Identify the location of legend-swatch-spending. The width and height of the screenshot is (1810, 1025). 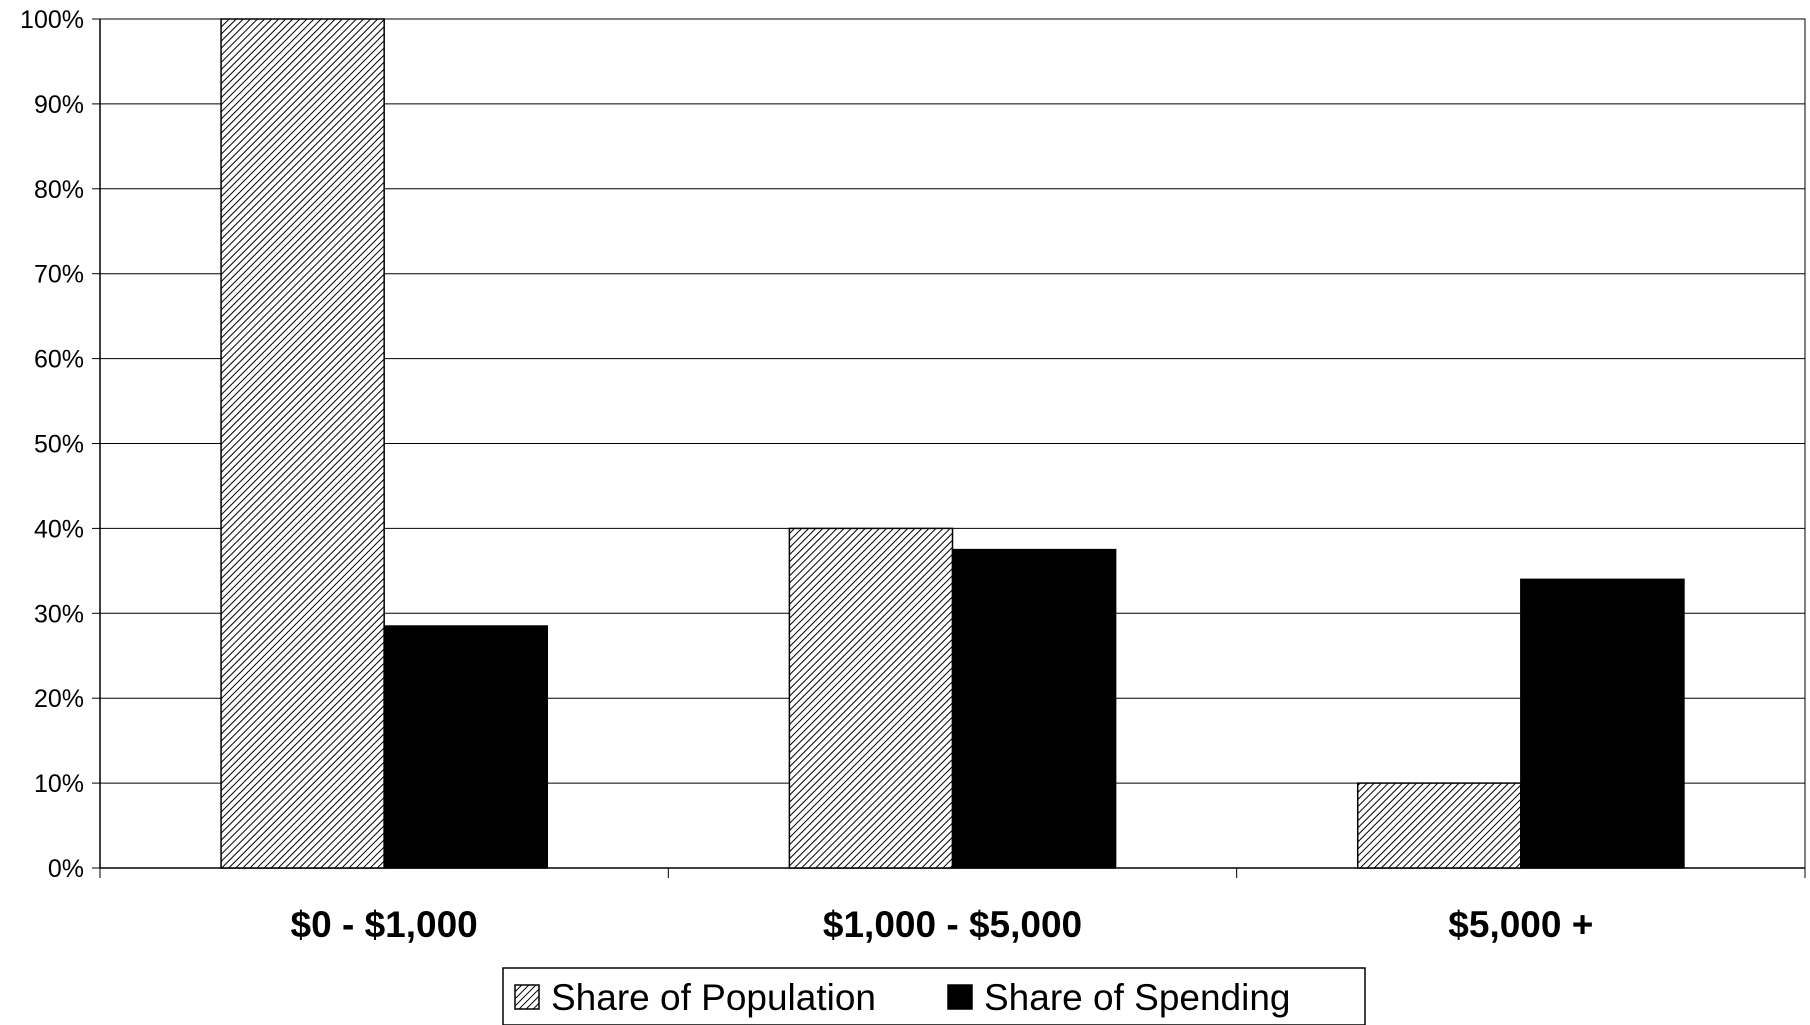
(960, 997).